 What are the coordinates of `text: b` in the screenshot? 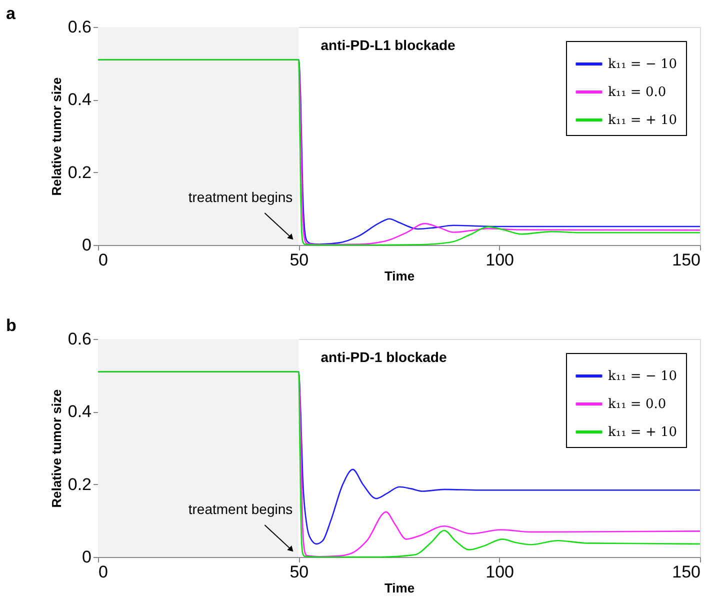 It's located at (11, 325).